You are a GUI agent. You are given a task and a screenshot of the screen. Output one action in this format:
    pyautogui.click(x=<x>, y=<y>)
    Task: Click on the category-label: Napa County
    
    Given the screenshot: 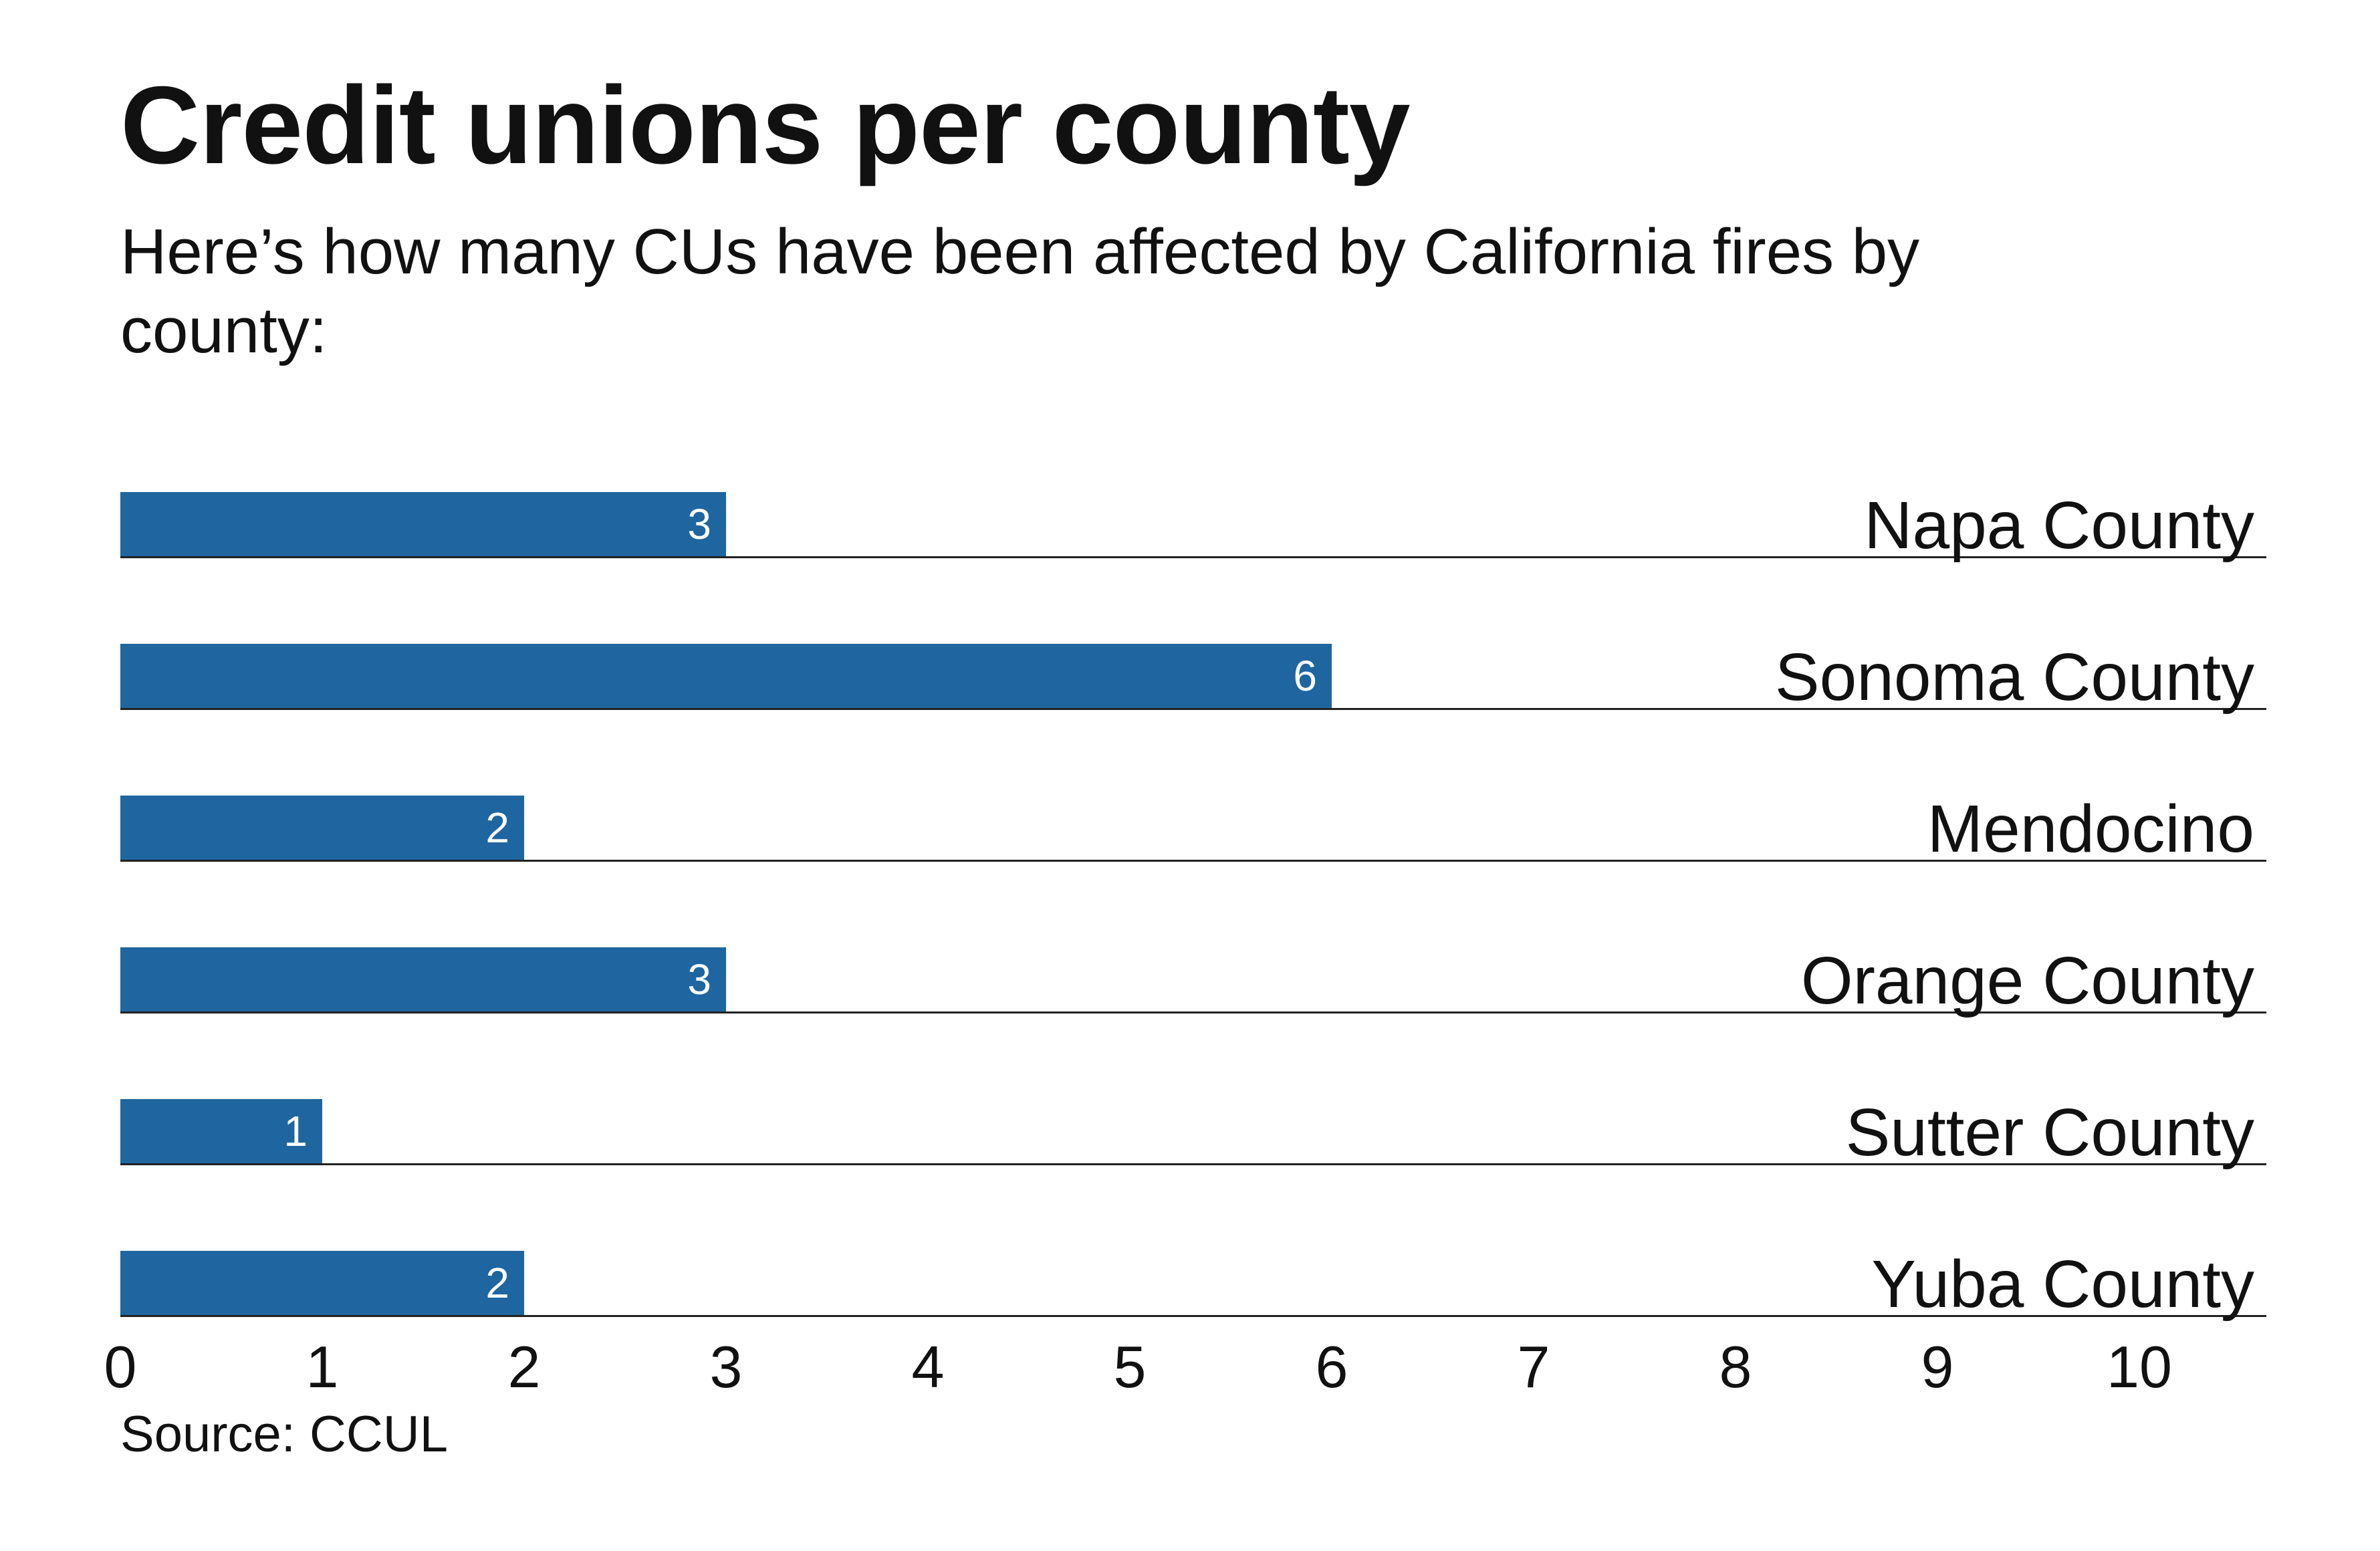 What is the action you would take?
    pyautogui.click(x=2059, y=525)
    